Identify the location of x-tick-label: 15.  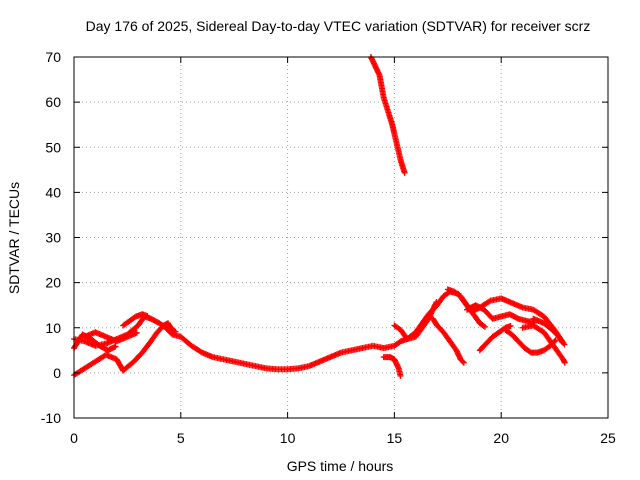
(395, 438).